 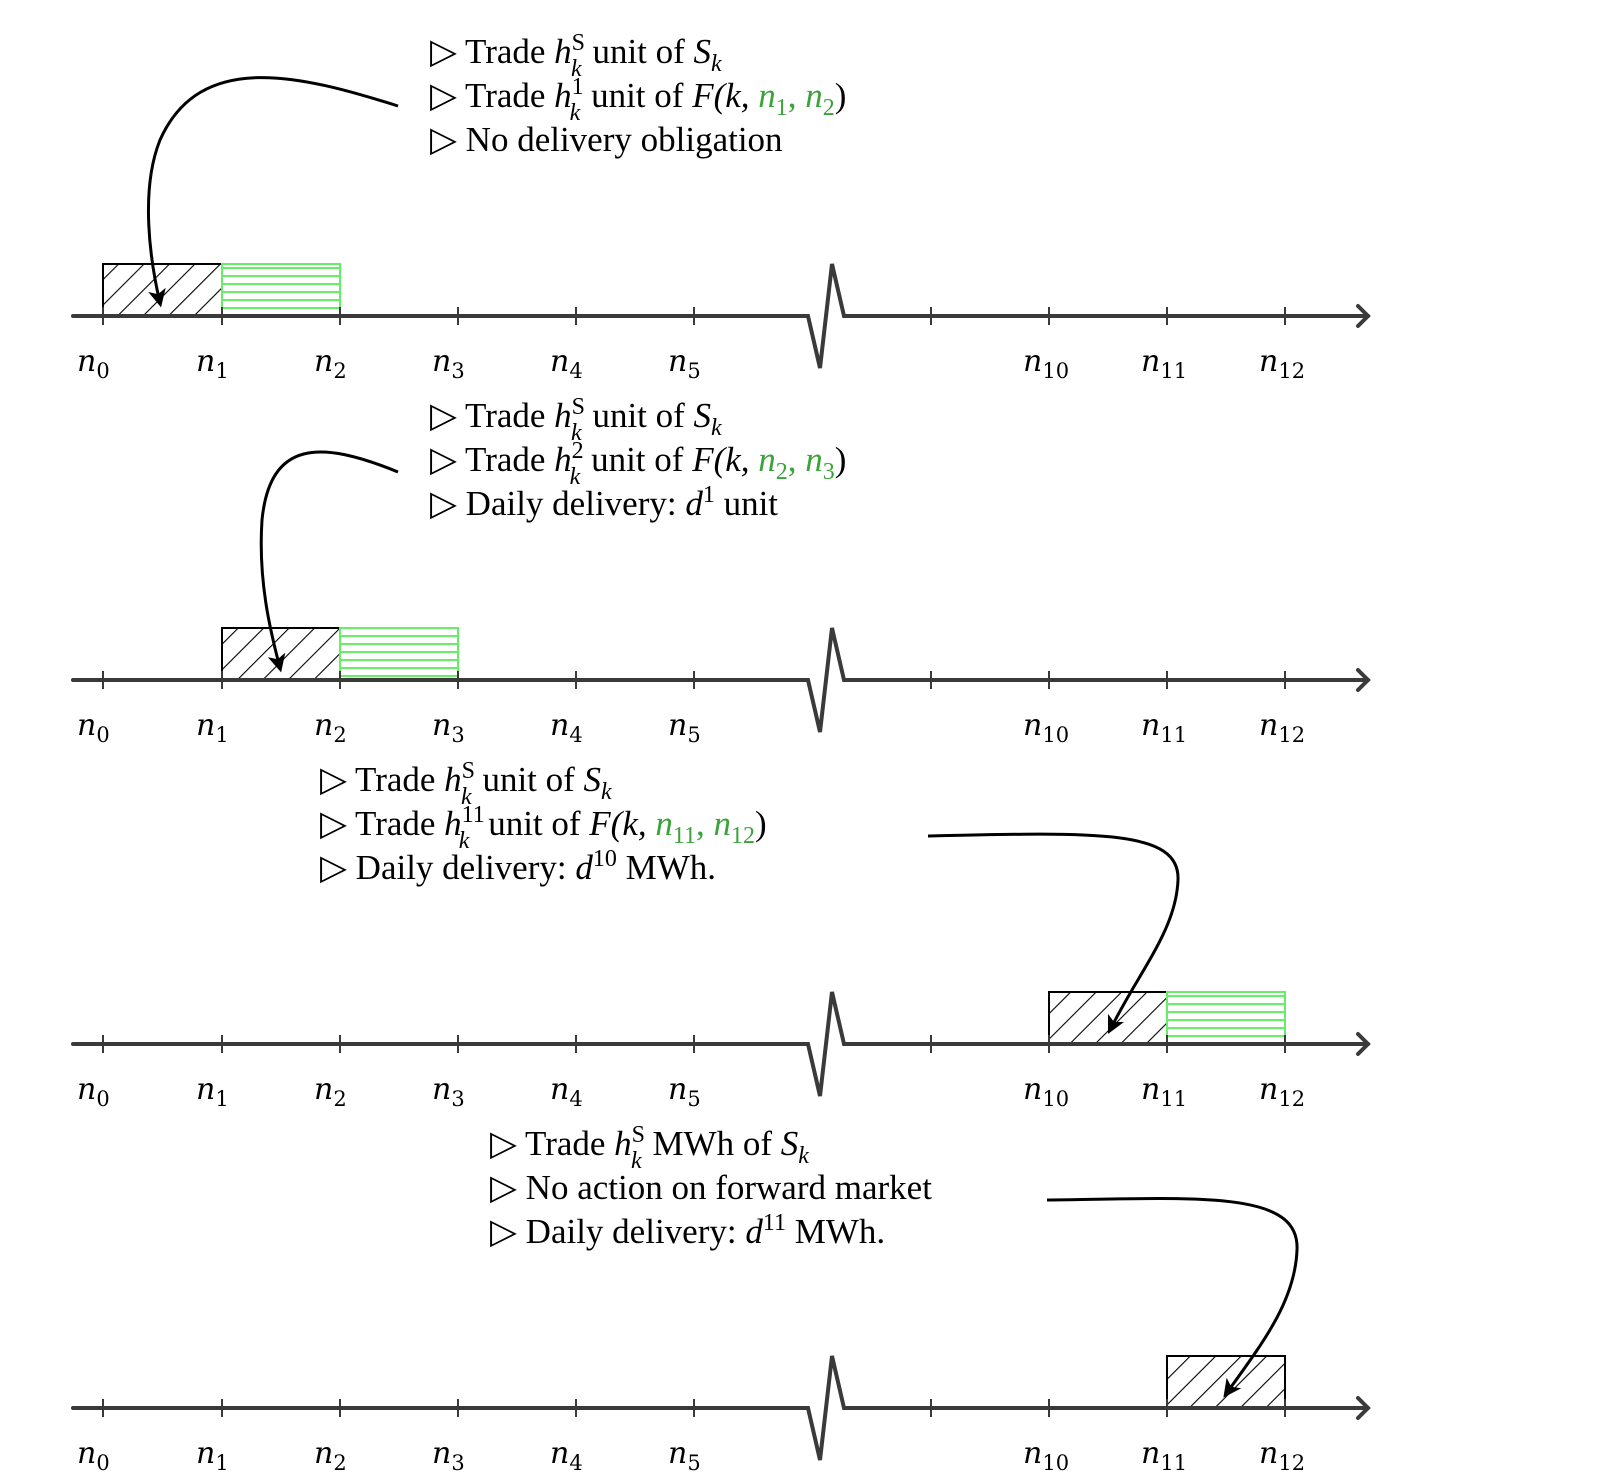 I want to click on annotation-line: ▷ Daily delivery: d11 MWh., so click(x=687, y=1230).